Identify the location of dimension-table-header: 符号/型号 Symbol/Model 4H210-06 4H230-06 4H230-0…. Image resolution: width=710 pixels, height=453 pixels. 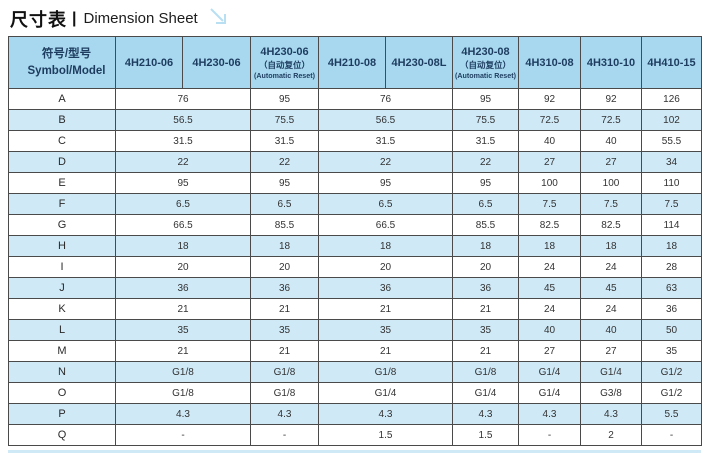
(355, 62).